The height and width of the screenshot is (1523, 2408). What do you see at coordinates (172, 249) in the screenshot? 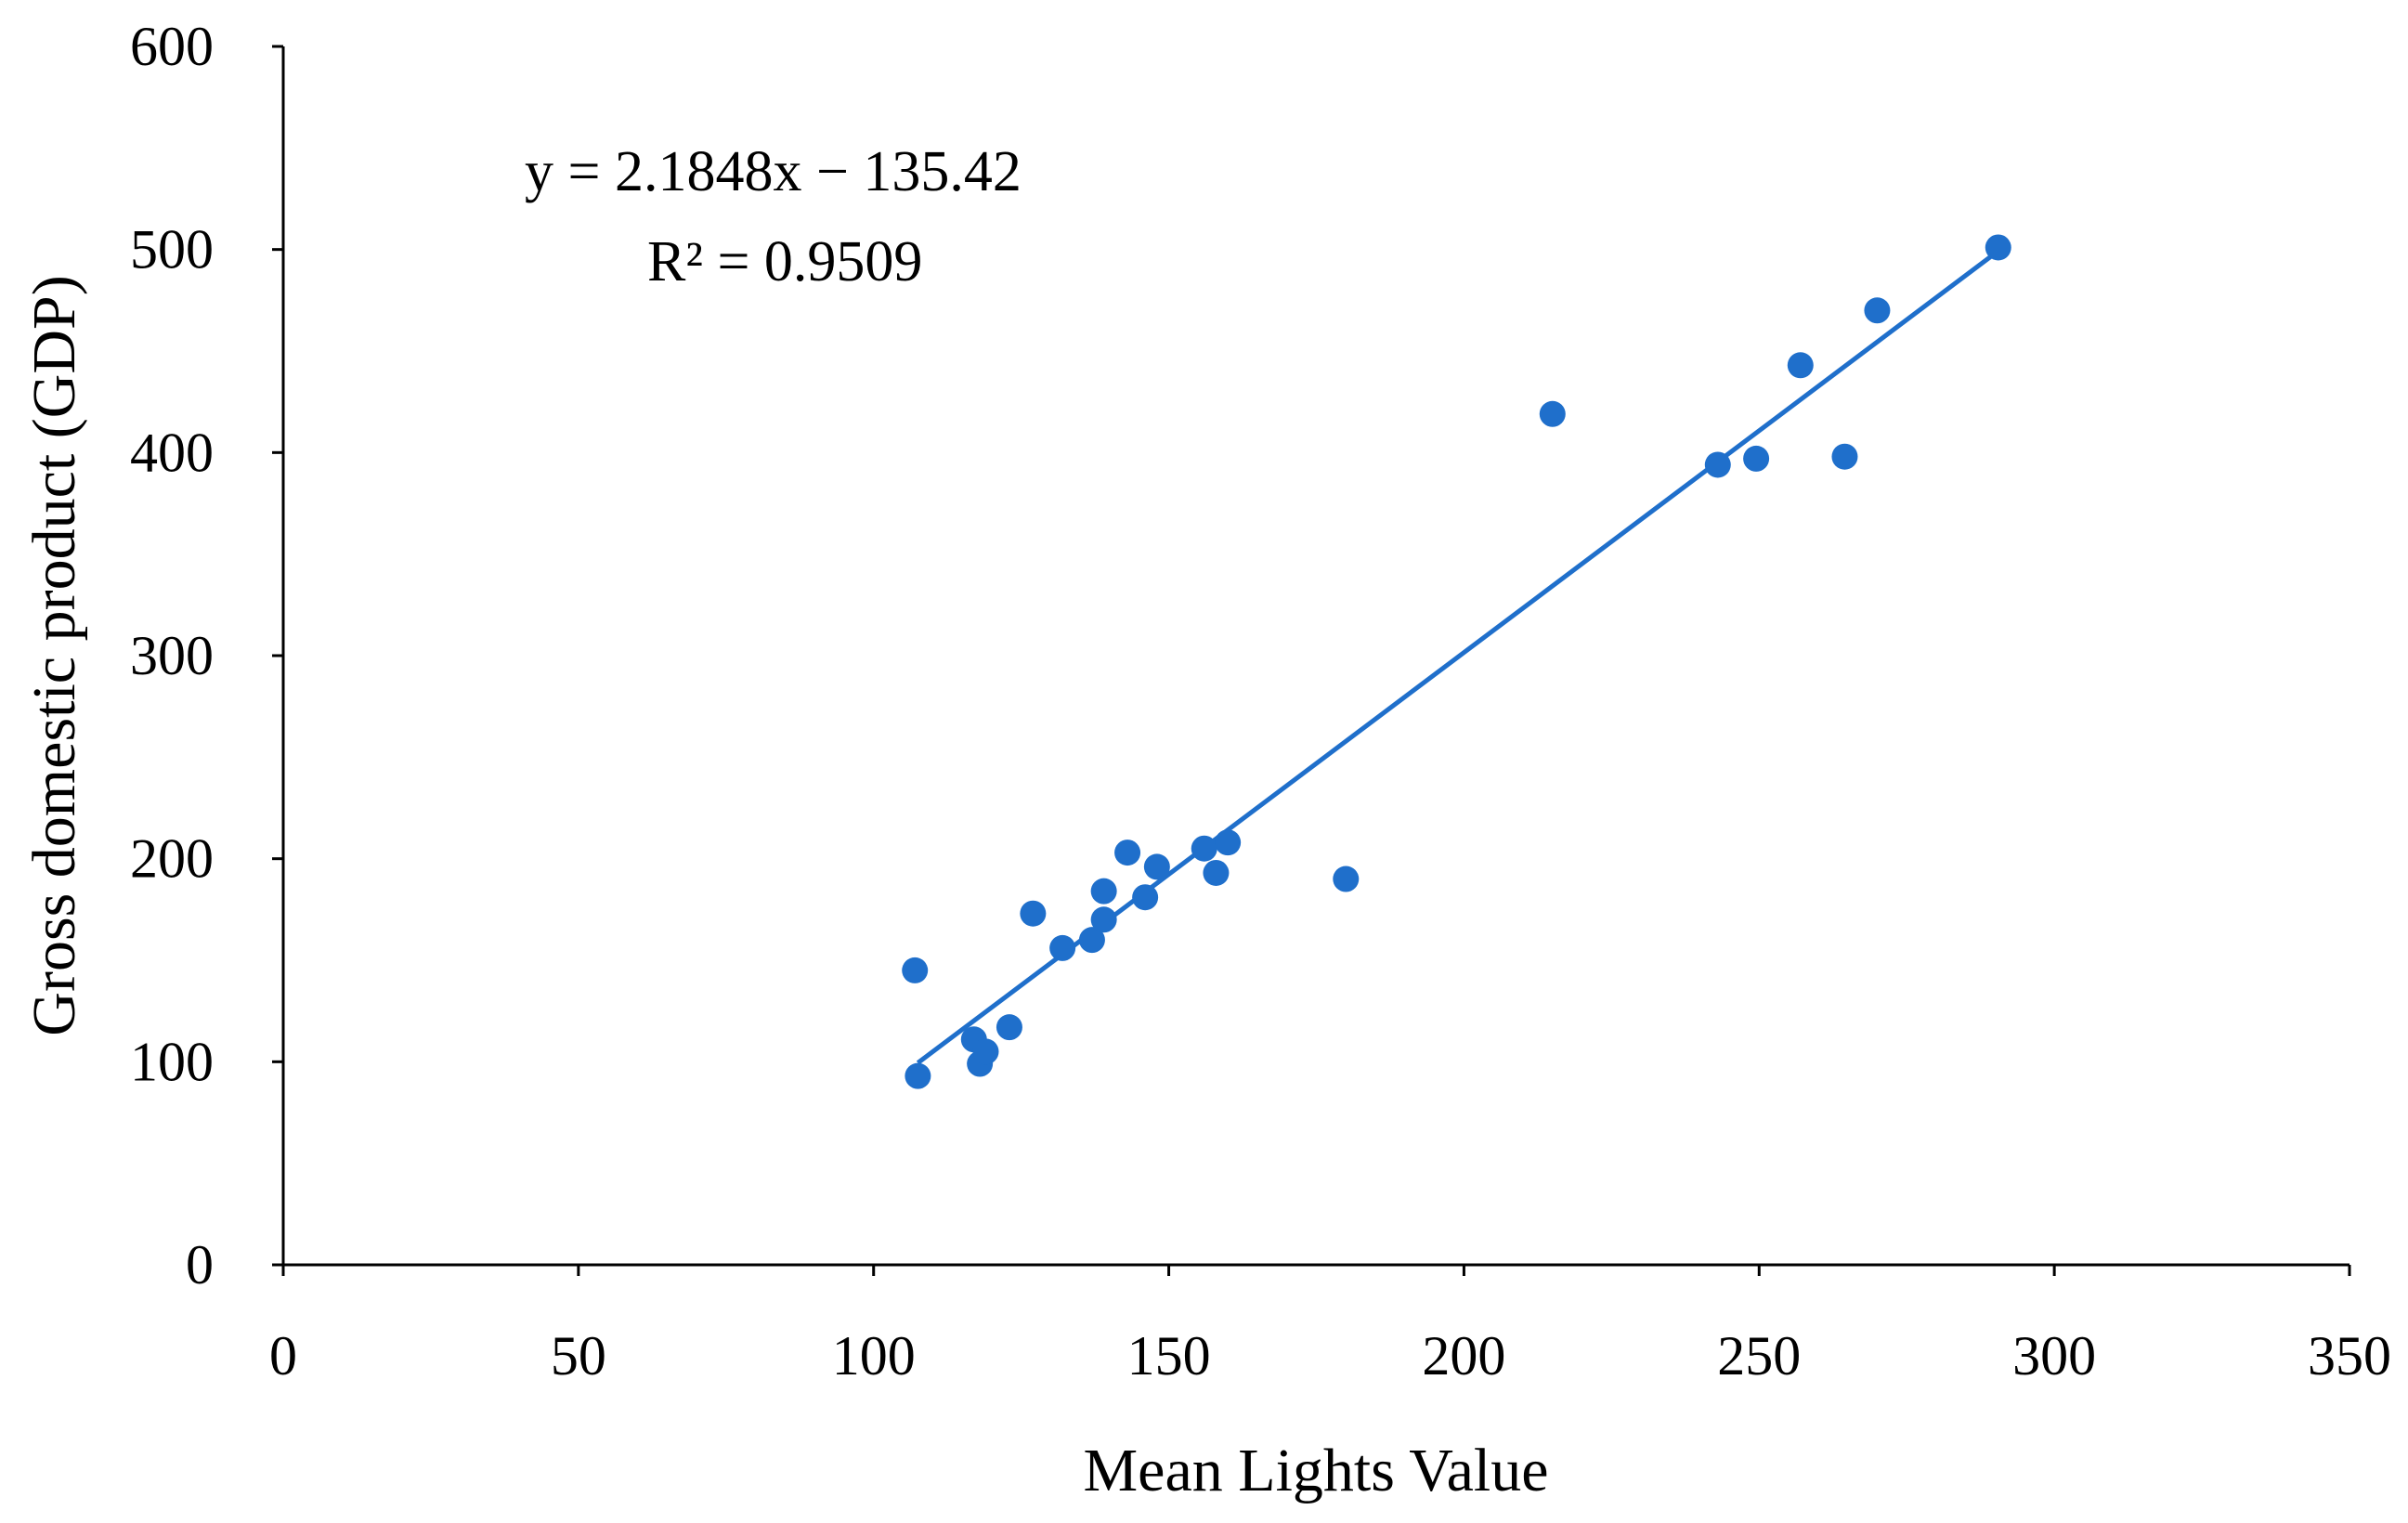
I see `y-tick-label: 500` at bounding box center [172, 249].